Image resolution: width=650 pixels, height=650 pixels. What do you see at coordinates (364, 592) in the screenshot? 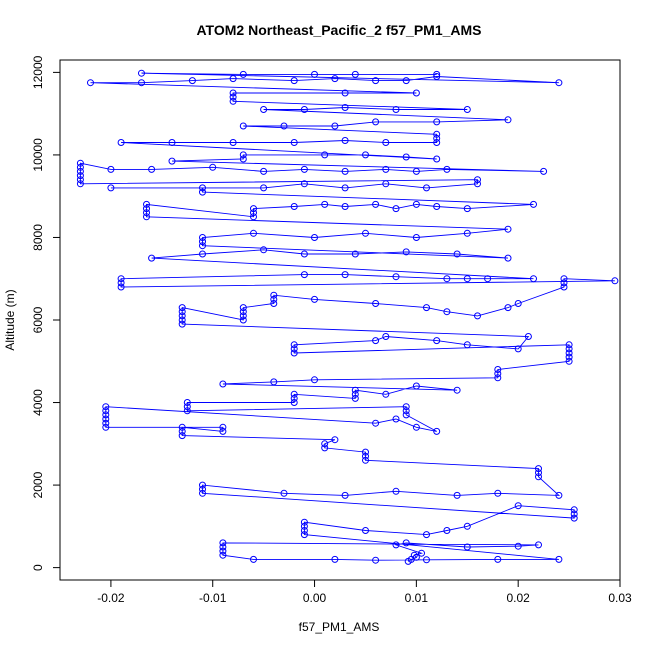
I see `x-axis: -0.02 -0.01 0.00 0.01 0.02 0.03` at bounding box center [364, 592].